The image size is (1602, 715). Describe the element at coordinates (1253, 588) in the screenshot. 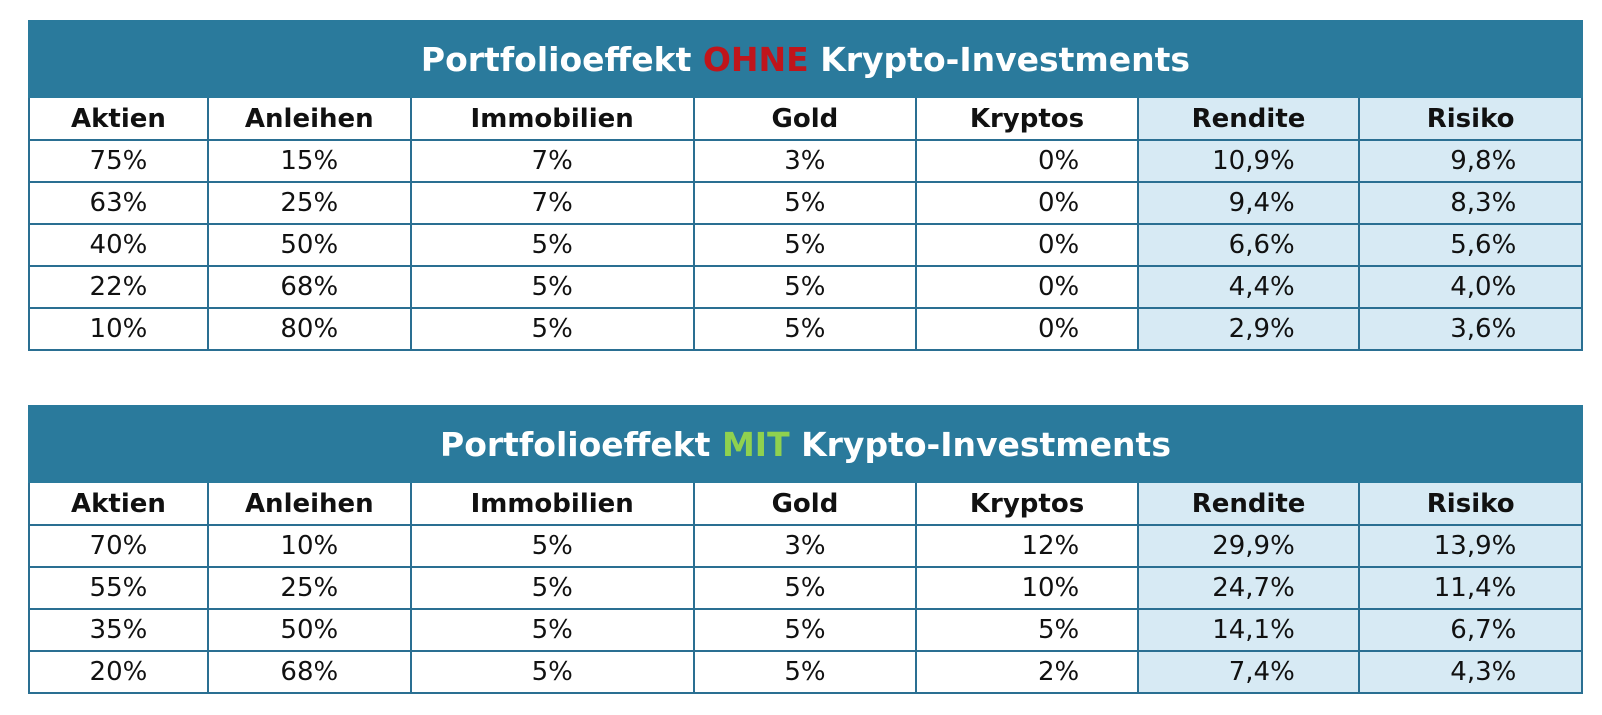

I see `cell-rendite-value: 24,7%` at that location.